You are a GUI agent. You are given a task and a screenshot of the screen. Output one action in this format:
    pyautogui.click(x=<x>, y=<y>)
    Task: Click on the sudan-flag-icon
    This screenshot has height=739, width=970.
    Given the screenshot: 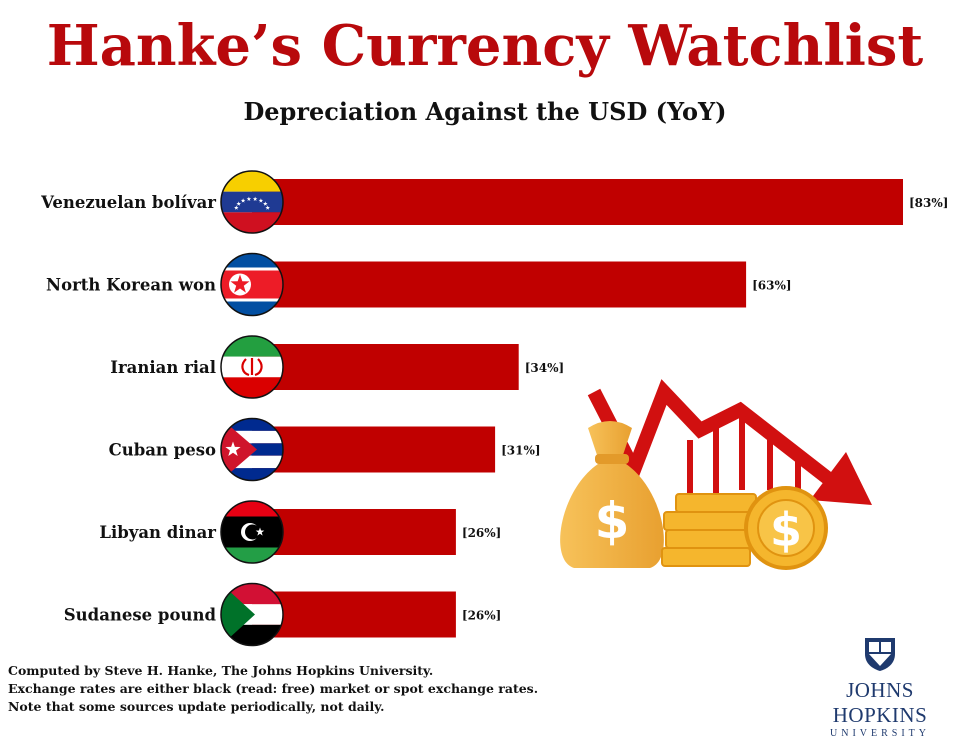 What is the action you would take?
    pyautogui.click(x=252, y=614)
    